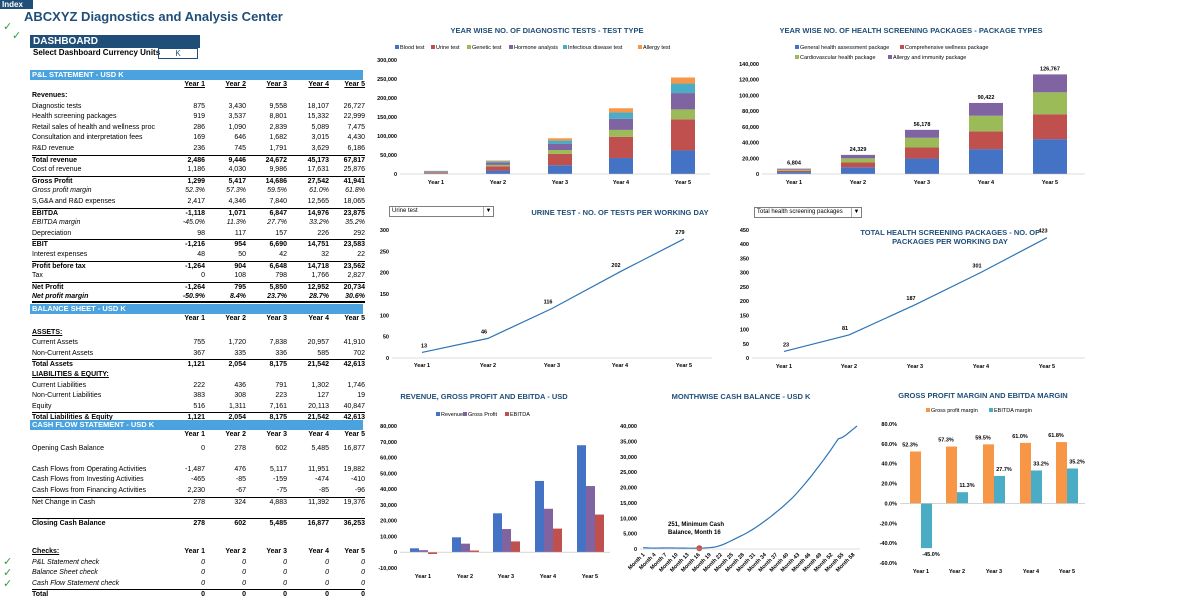 The image size is (1200, 602). I want to click on row-value: 5,117, so click(278, 469).